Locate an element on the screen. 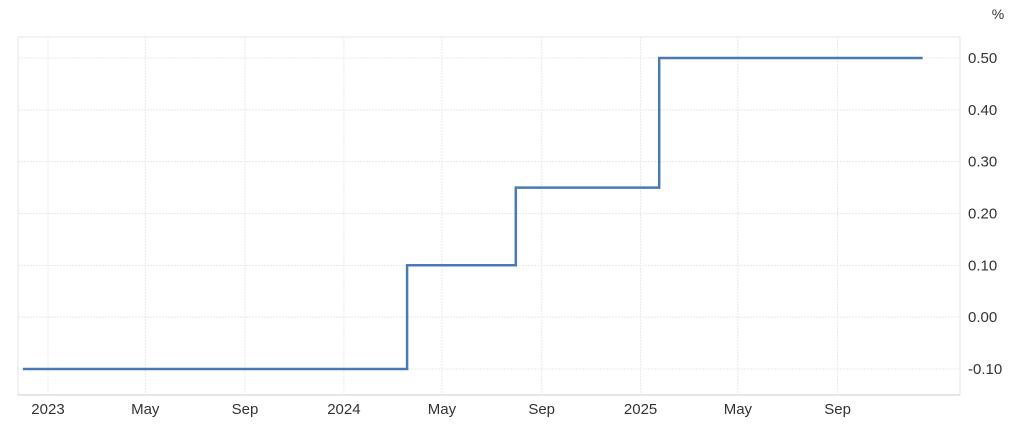  y-axis: -0.10 0.00 0.10 0.20 0.30 0.40 0.50 is located at coordinates (985, 214).